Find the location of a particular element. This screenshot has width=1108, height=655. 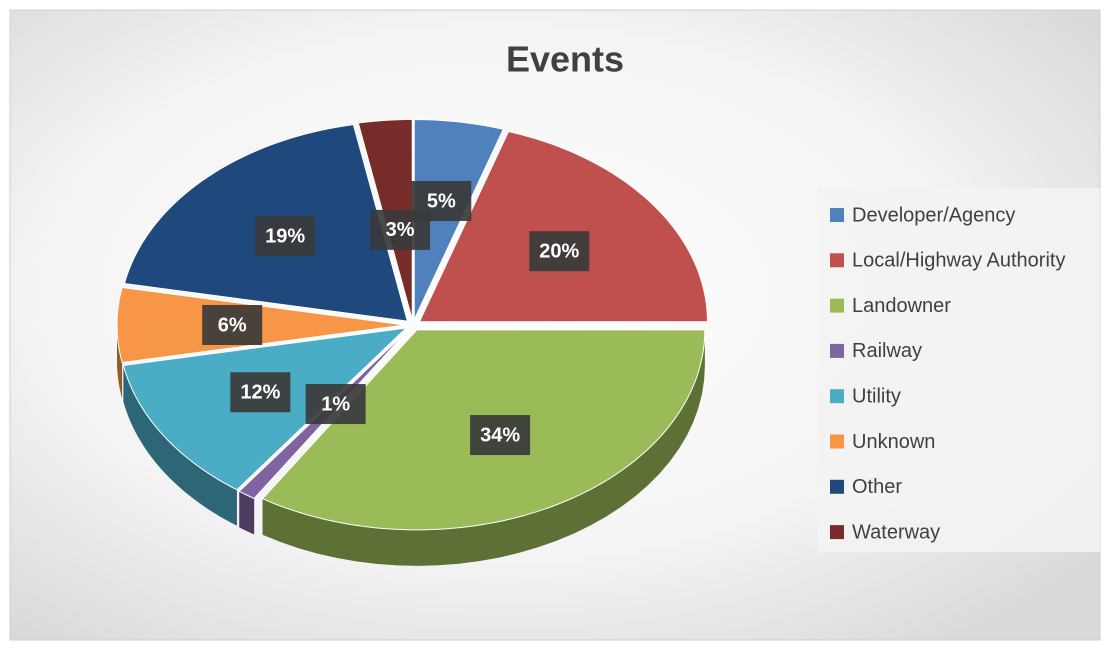

legend-label: Landowner is located at coordinates (901, 306).